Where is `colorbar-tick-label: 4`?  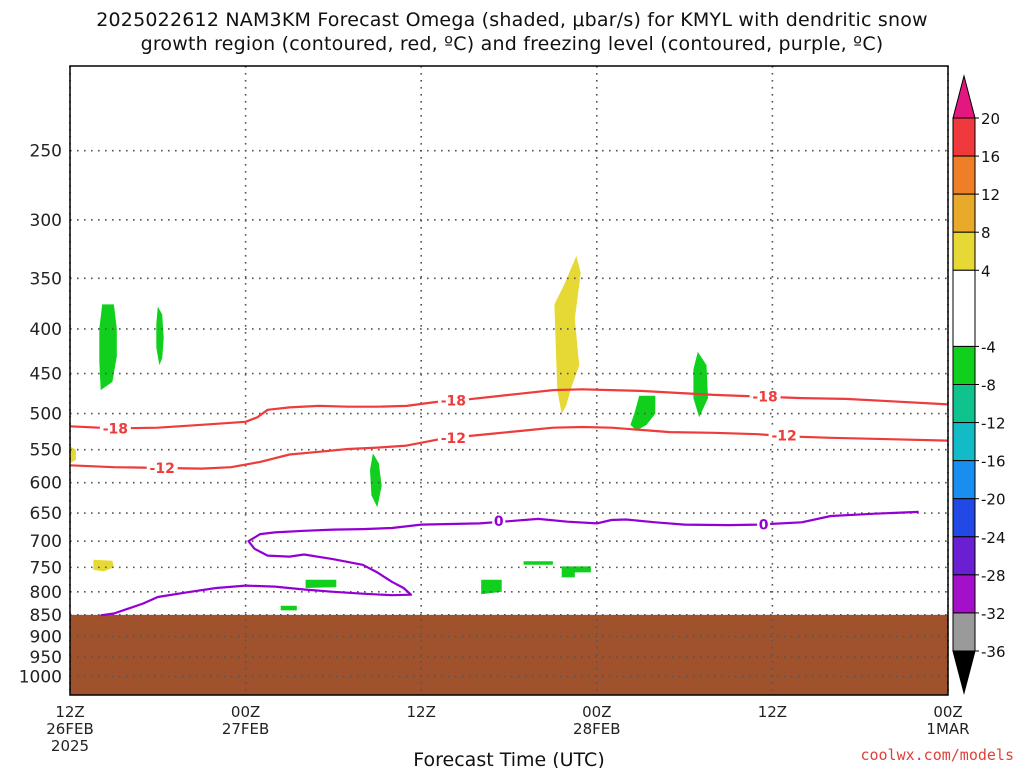
colorbar-tick-label: 4 is located at coordinates (986, 271).